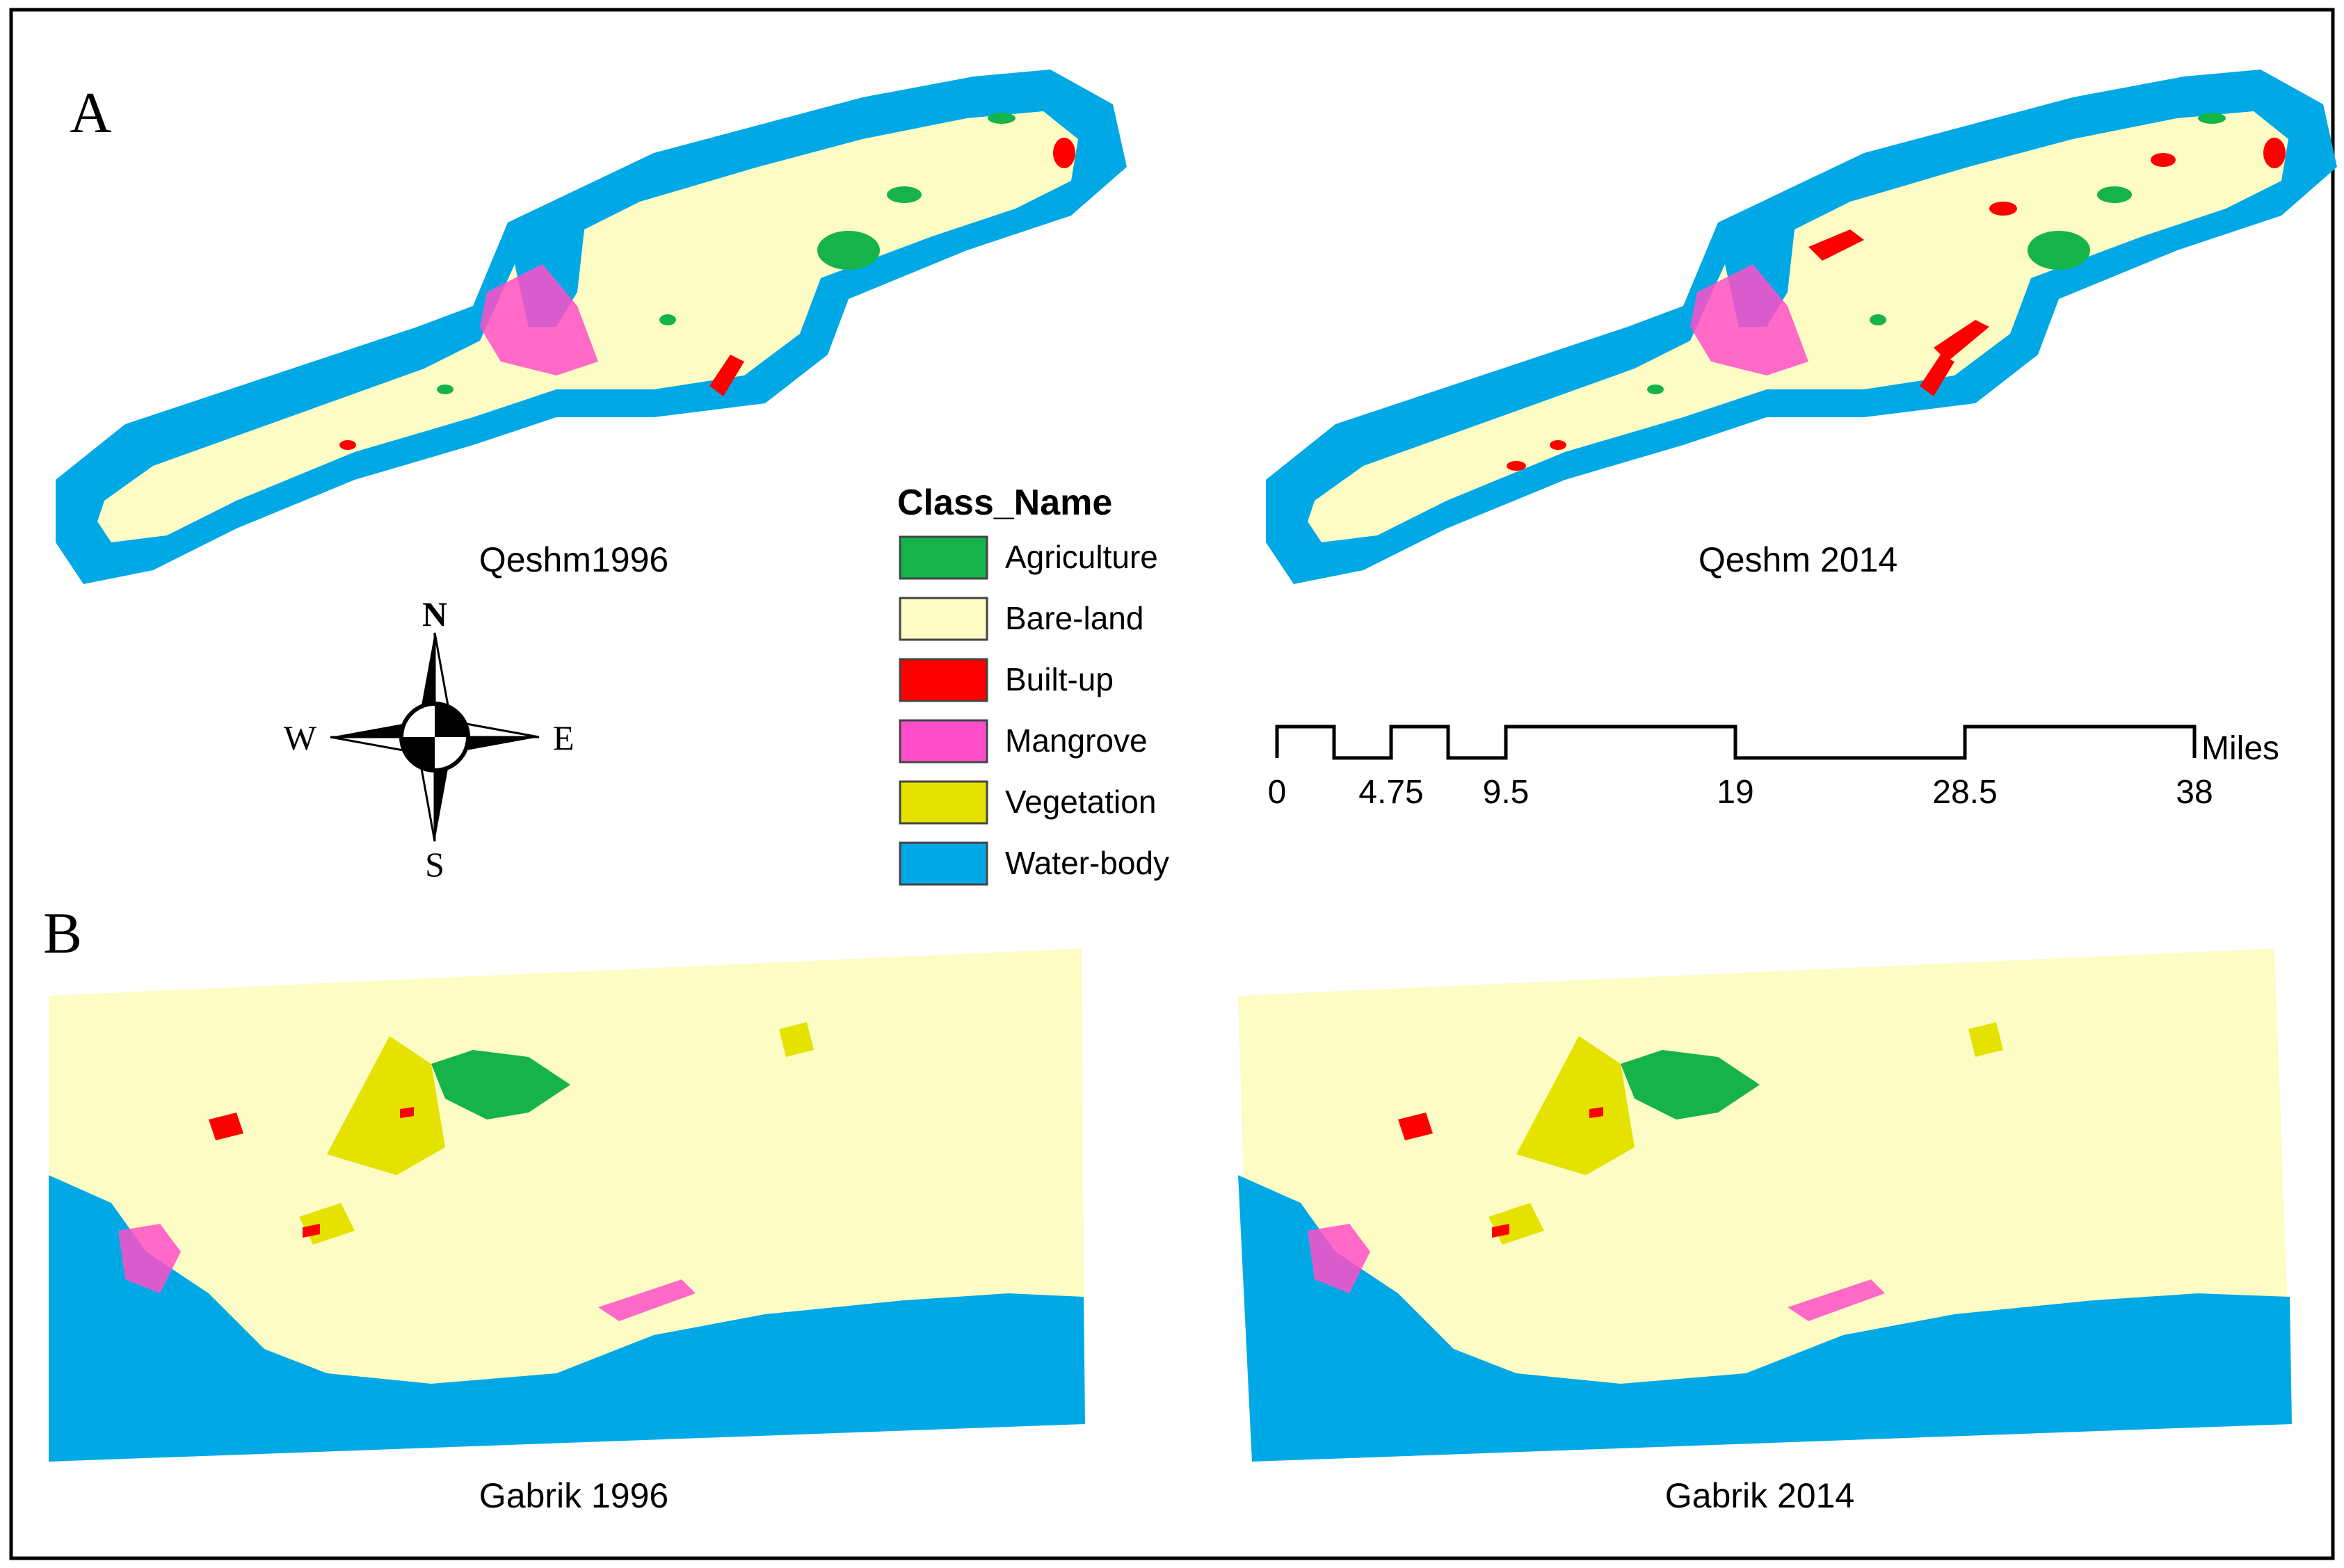 Image resolution: width=2344 pixels, height=1568 pixels. I want to click on map-qeshm-2014, so click(1801, 327).